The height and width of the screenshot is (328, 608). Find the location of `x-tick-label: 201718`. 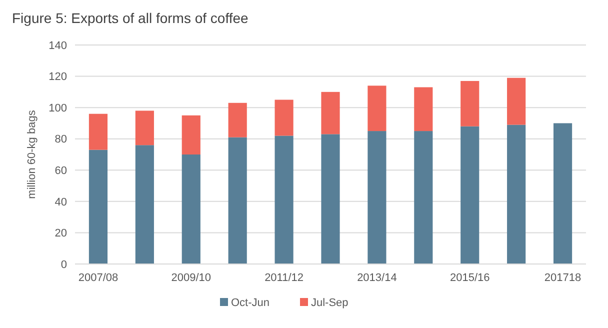

x-tick-label: 201718 is located at coordinates (563, 278).